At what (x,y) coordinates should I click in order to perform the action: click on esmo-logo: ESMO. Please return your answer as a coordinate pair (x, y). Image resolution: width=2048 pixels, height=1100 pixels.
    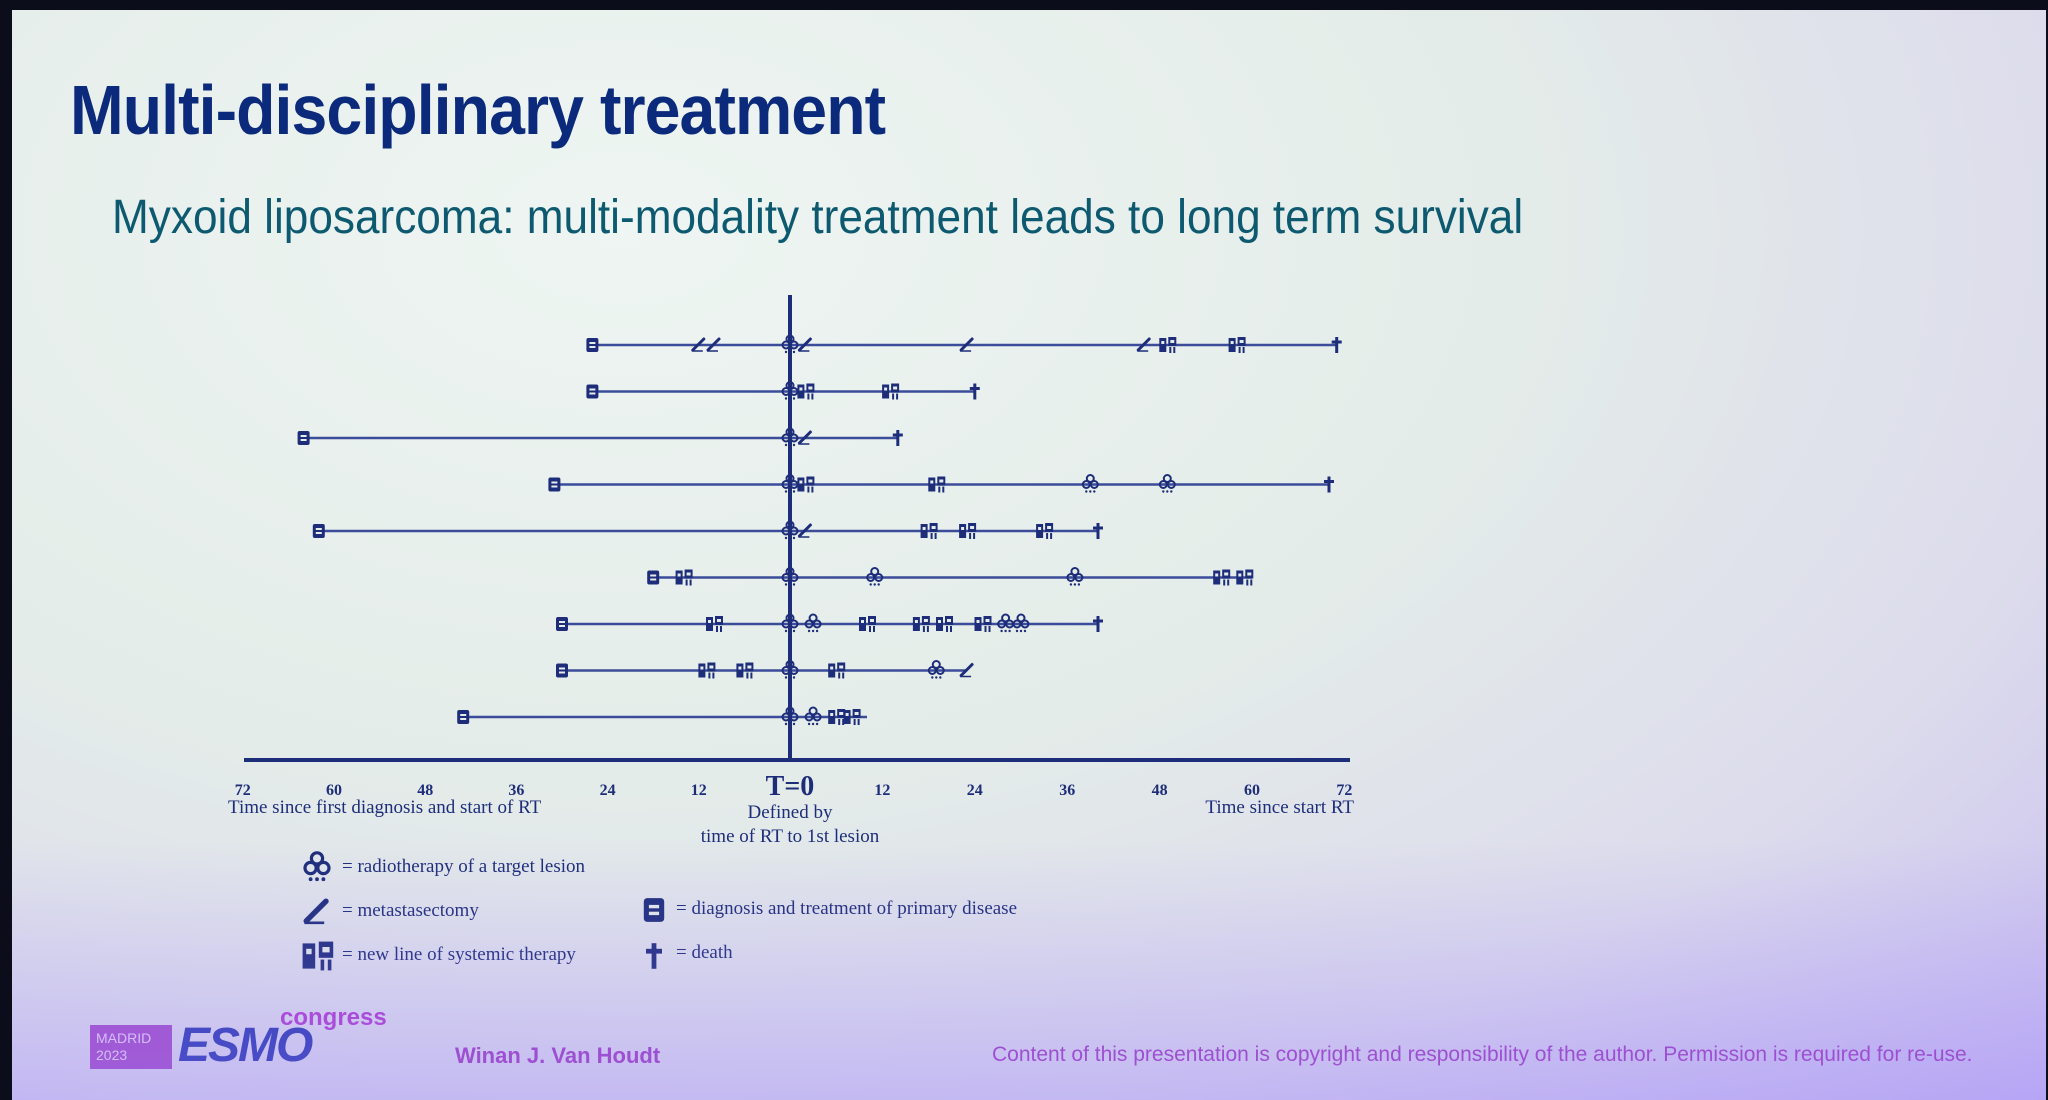
    Looking at the image, I should click on (245, 1045).